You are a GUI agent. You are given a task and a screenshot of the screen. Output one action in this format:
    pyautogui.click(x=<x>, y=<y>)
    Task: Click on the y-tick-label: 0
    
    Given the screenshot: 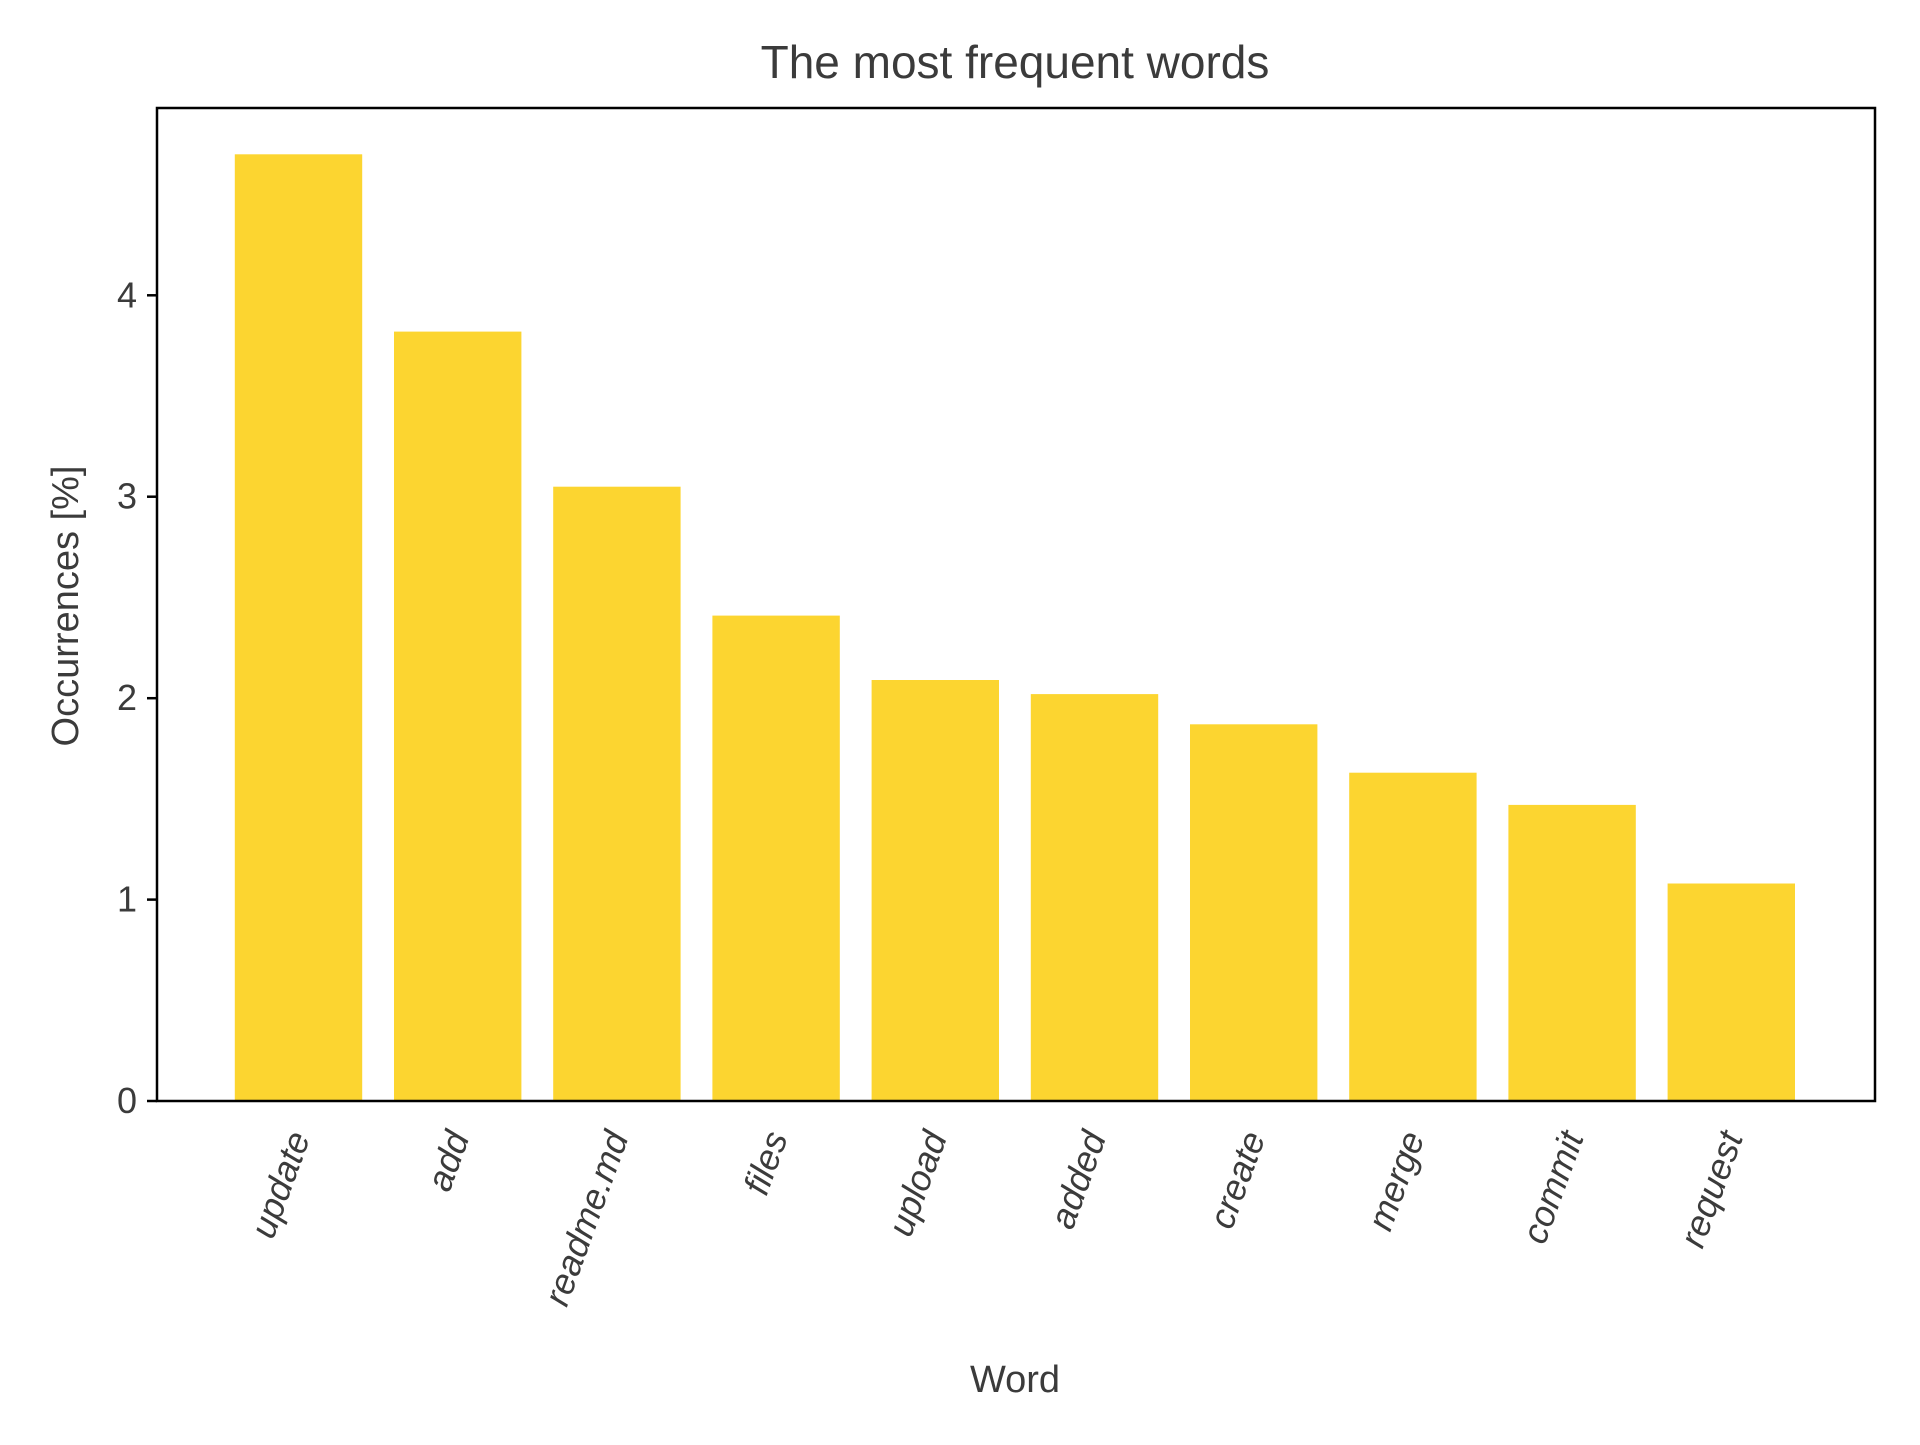 What is the action you would take?
    pyautogui.click(x=127, y=1100)
    